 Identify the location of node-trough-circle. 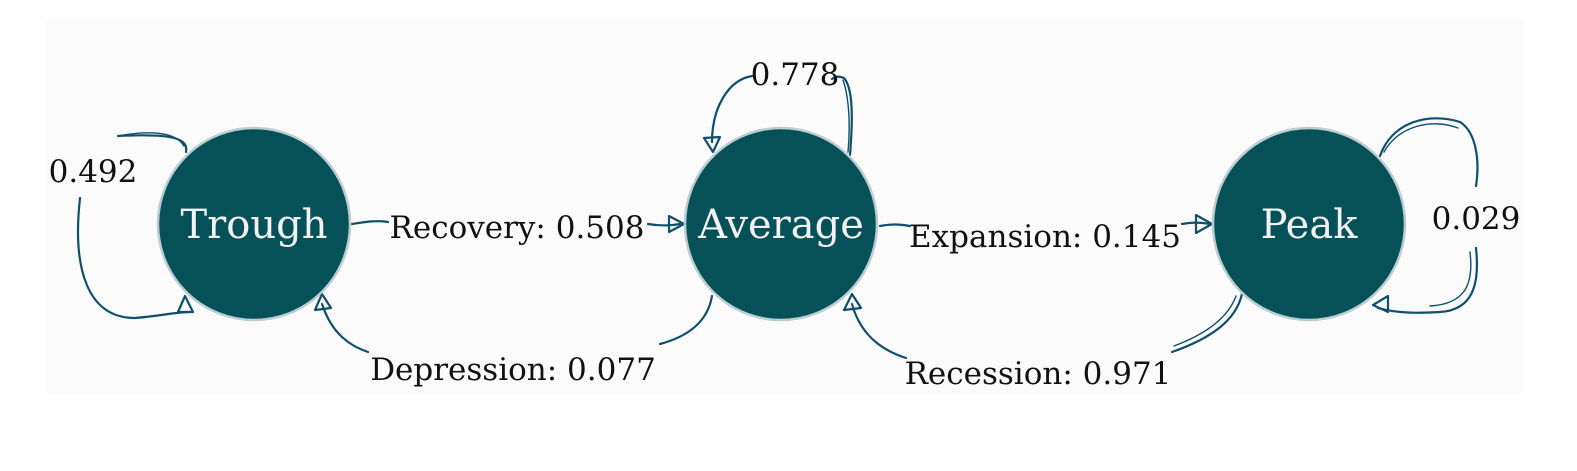
(254, 224).